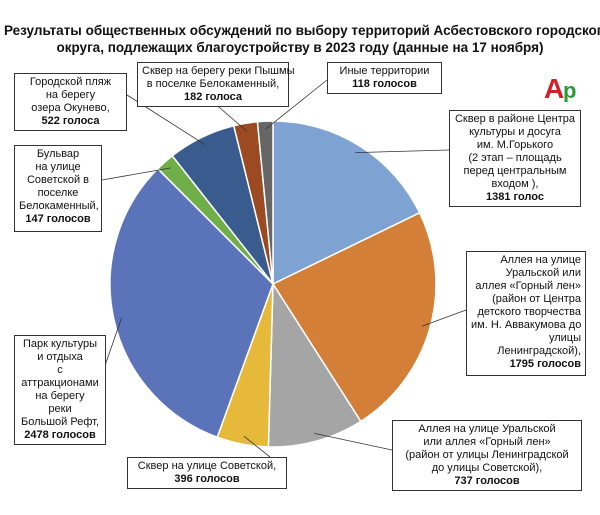 The image size is (600, 515). What do you see at coordinates (515, 184) in the screenshot?
I see `slice-label-line: входом ),` at bounding box center [515, 184].